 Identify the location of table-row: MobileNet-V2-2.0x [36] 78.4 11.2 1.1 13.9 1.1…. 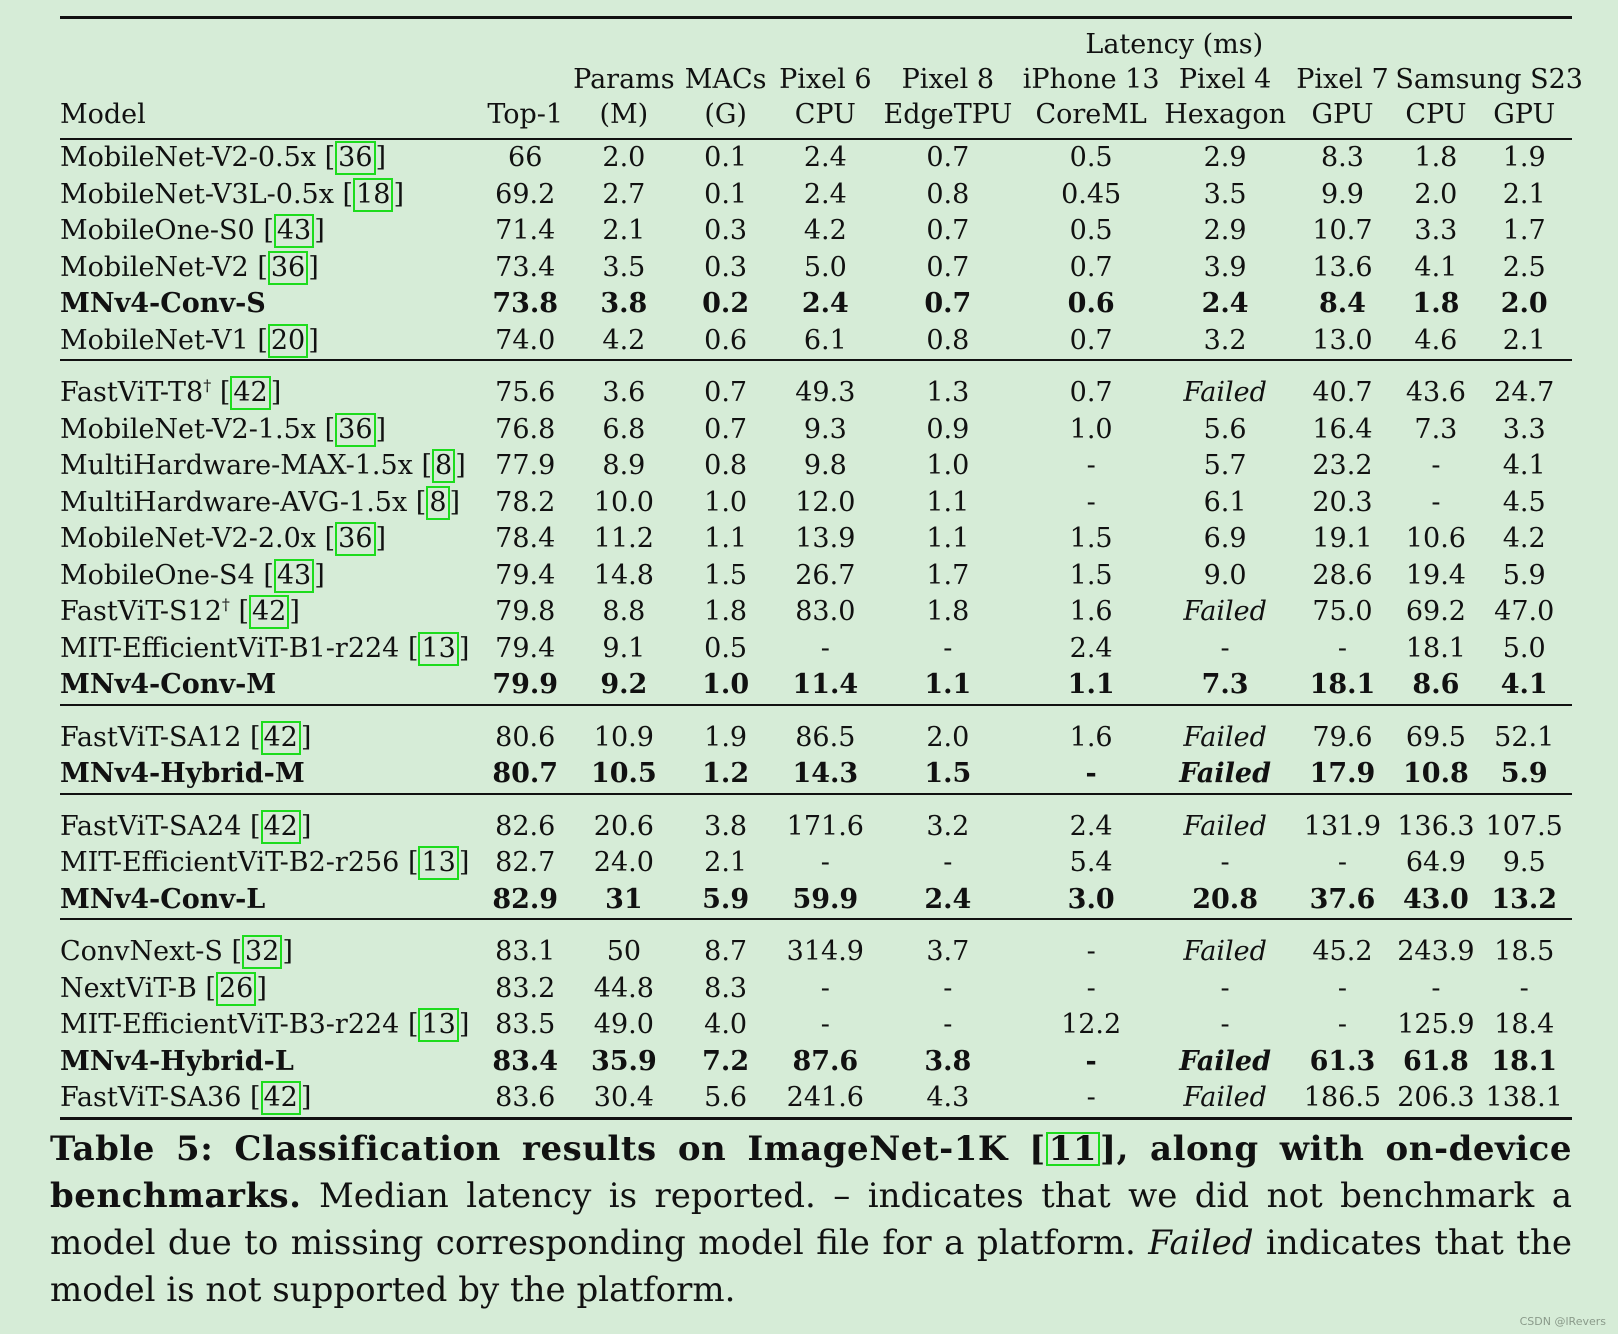
(816, 539).